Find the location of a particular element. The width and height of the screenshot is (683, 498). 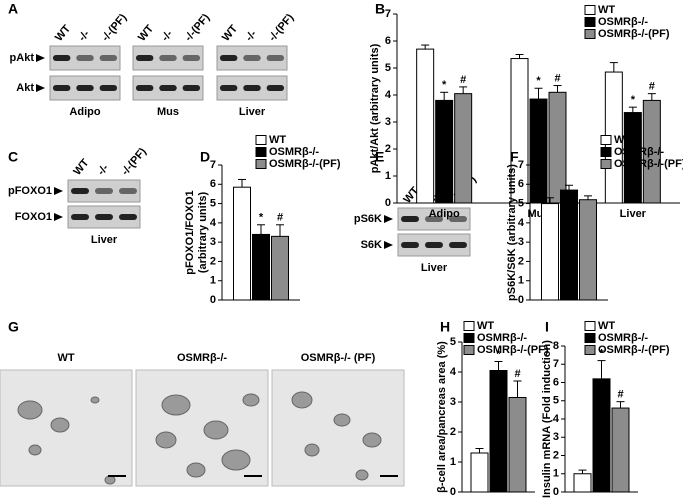

panel-letter: B is located at coordinates (380, 9).